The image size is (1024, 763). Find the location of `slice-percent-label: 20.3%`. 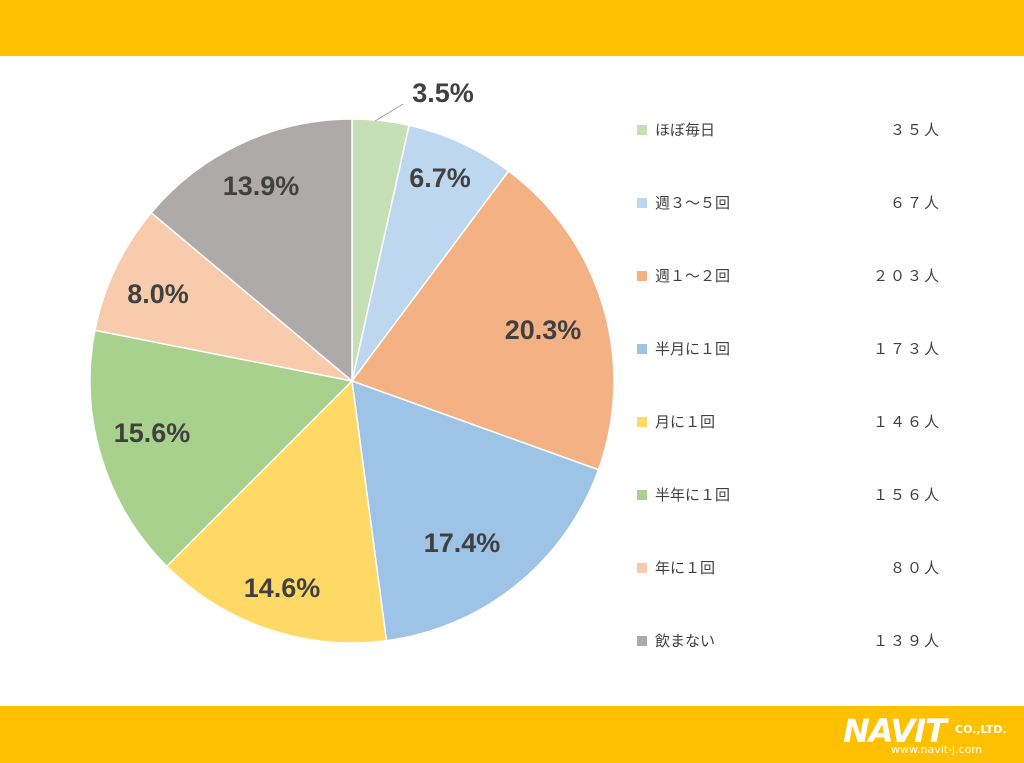

slice-percent-label: 20.3% is located at coordinates (543, 330).